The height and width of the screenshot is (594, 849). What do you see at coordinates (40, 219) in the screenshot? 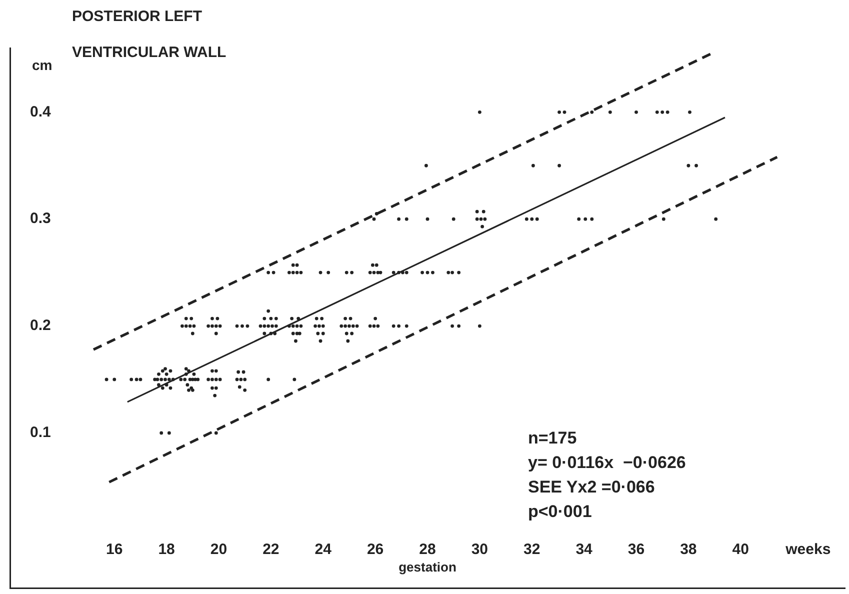
I see `y-tick-label: 0.3` at bounding box center [40, 219].